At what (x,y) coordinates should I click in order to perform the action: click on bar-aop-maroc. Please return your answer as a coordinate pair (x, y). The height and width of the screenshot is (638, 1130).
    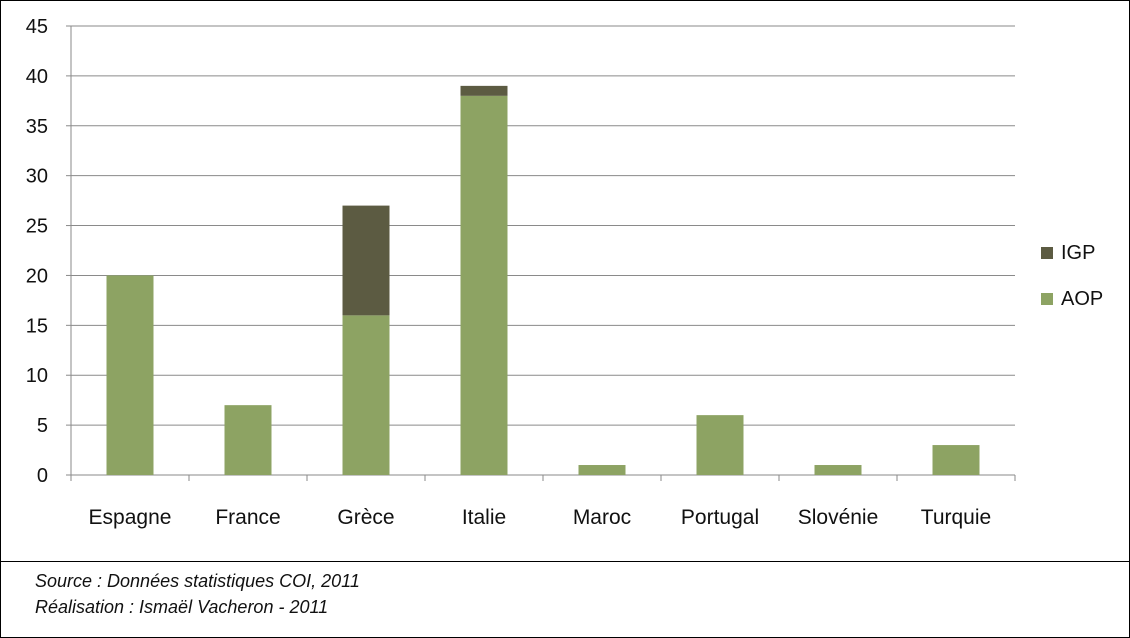
    Looking at the image, I should click on (602, 470).